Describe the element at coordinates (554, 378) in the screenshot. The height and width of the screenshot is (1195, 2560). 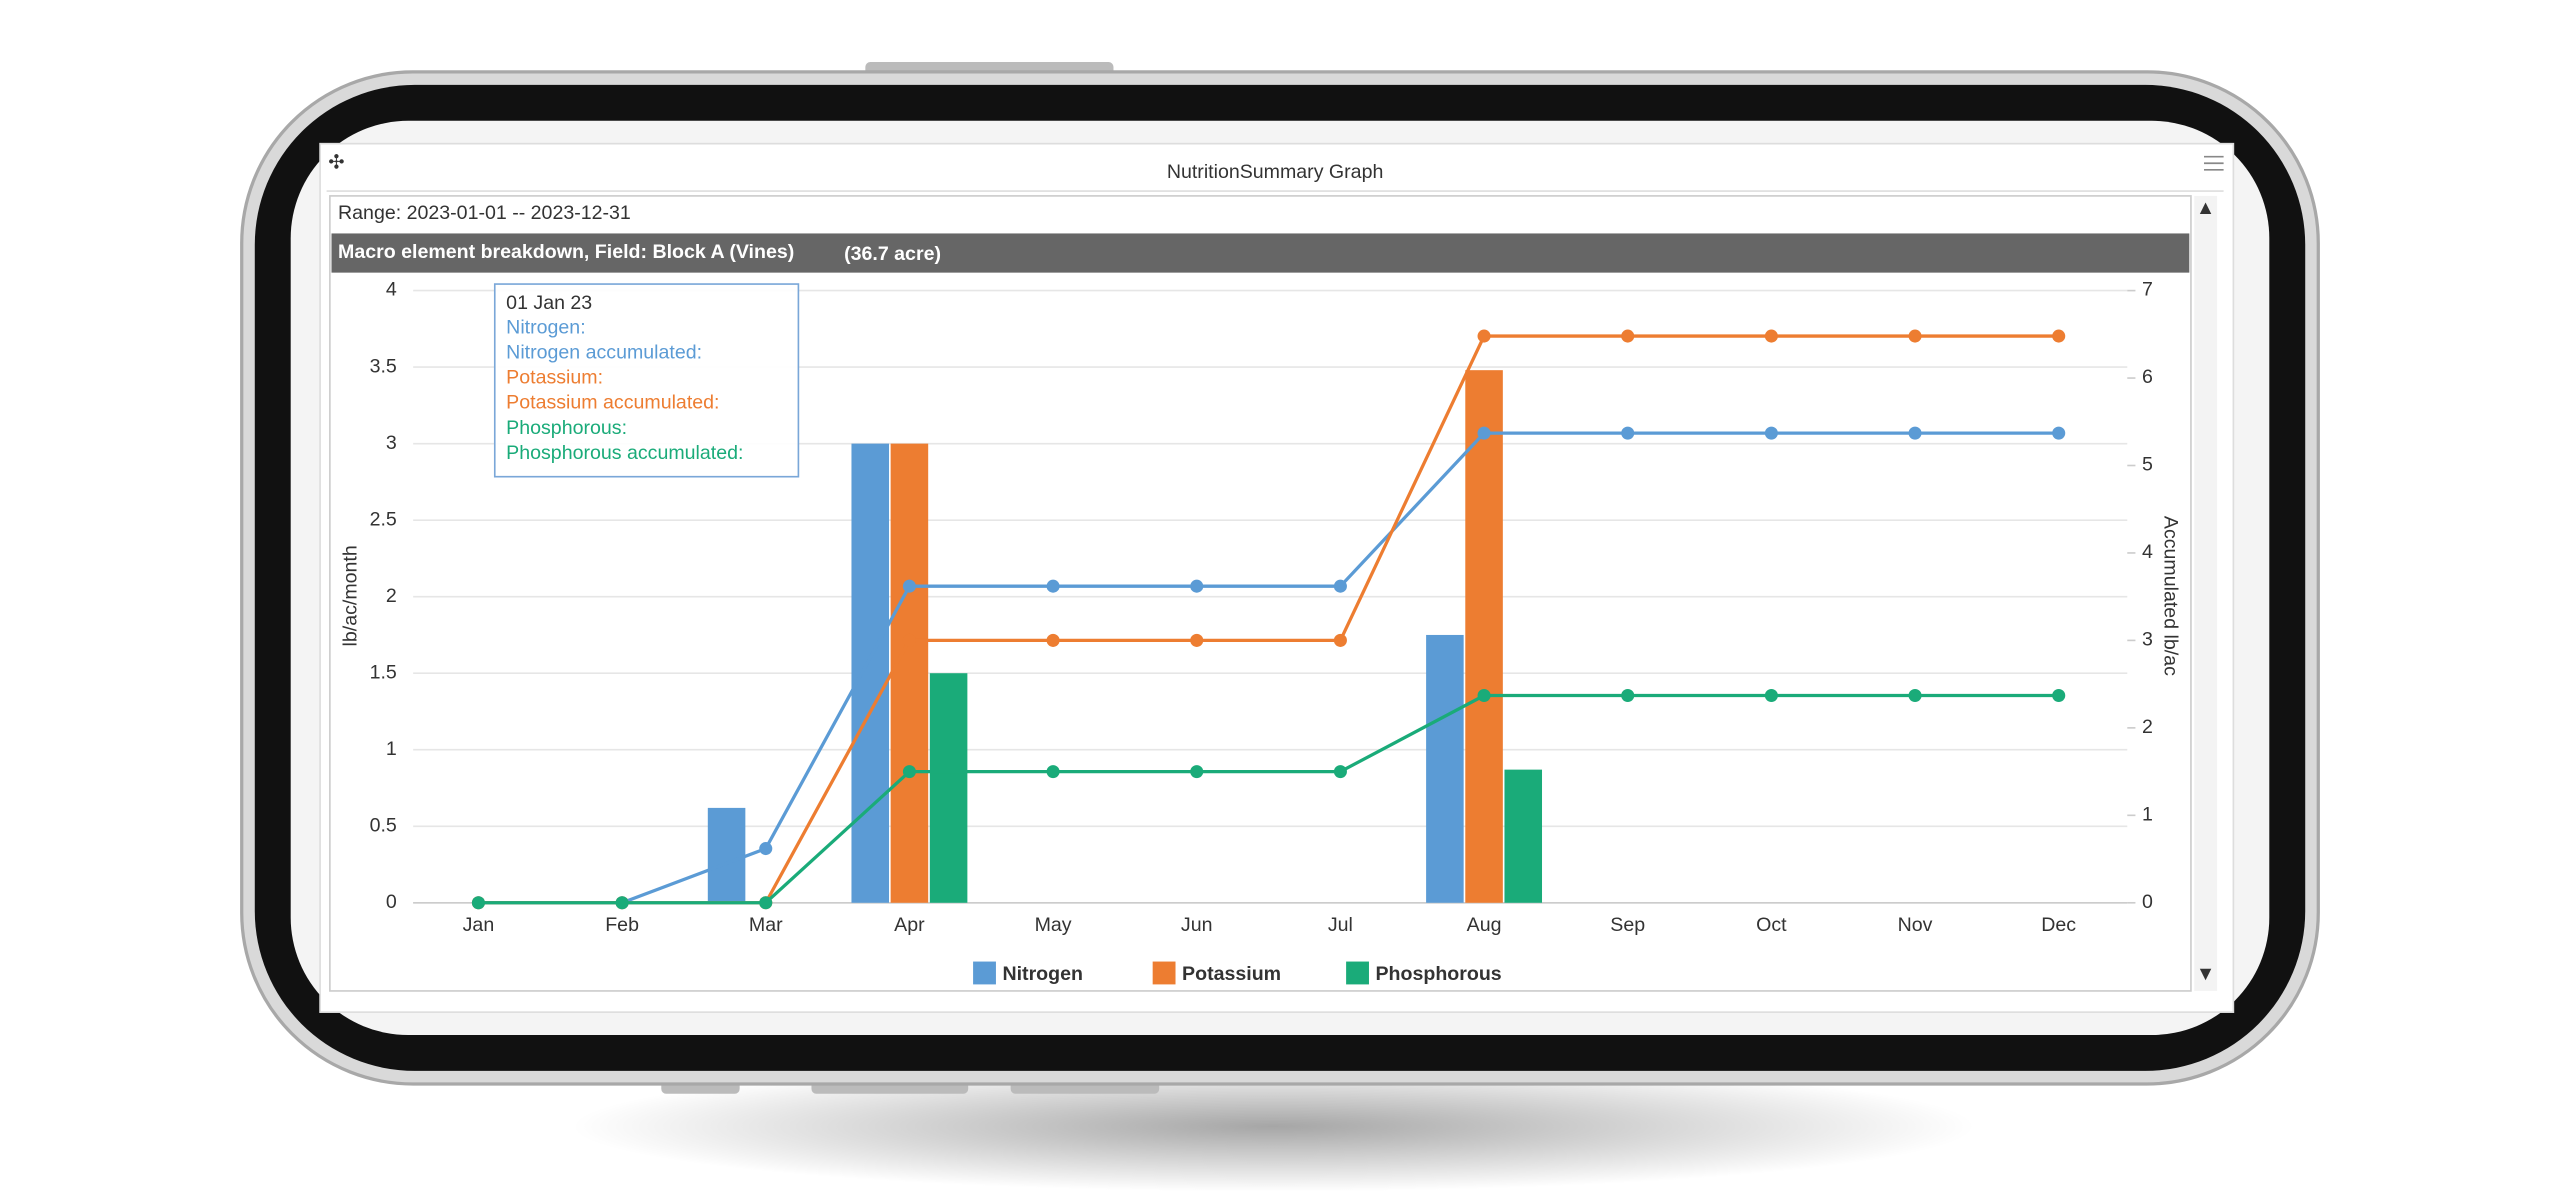
I see `tooltip-row: Potassium:` at that location.